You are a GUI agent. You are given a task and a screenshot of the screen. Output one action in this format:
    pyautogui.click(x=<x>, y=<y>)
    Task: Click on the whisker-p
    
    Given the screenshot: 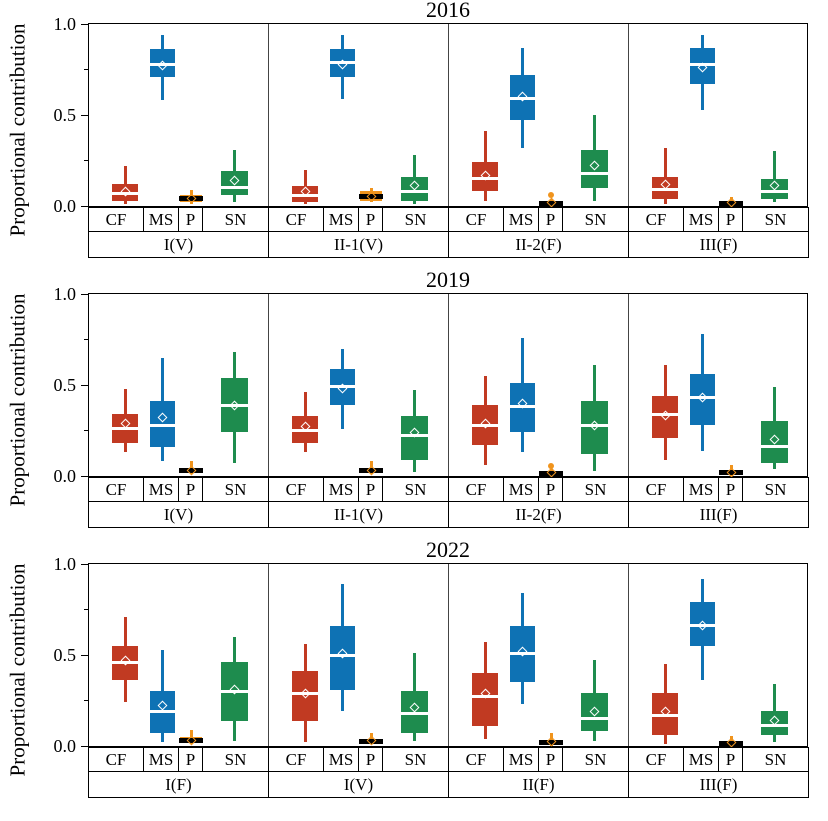 What is the action you would take?
    pyautogui.click(x=551, y=739)
    